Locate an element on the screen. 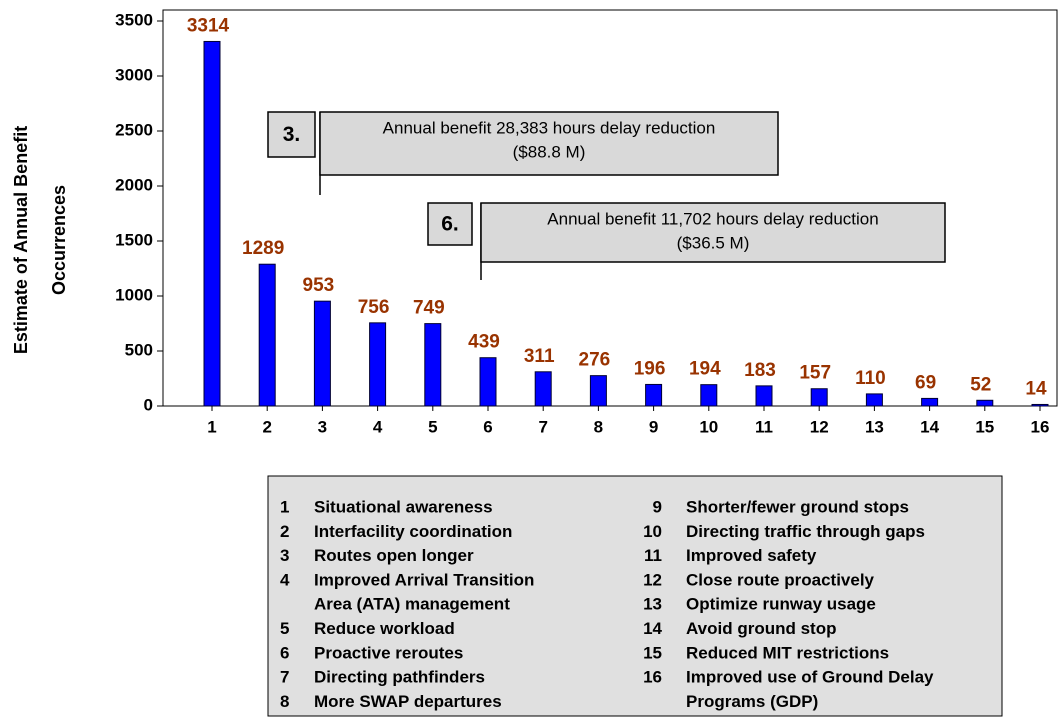 Image resolution: width=1060 pixels, height=719 pixels. value-label: 157 is located at coordinates (815, 373).